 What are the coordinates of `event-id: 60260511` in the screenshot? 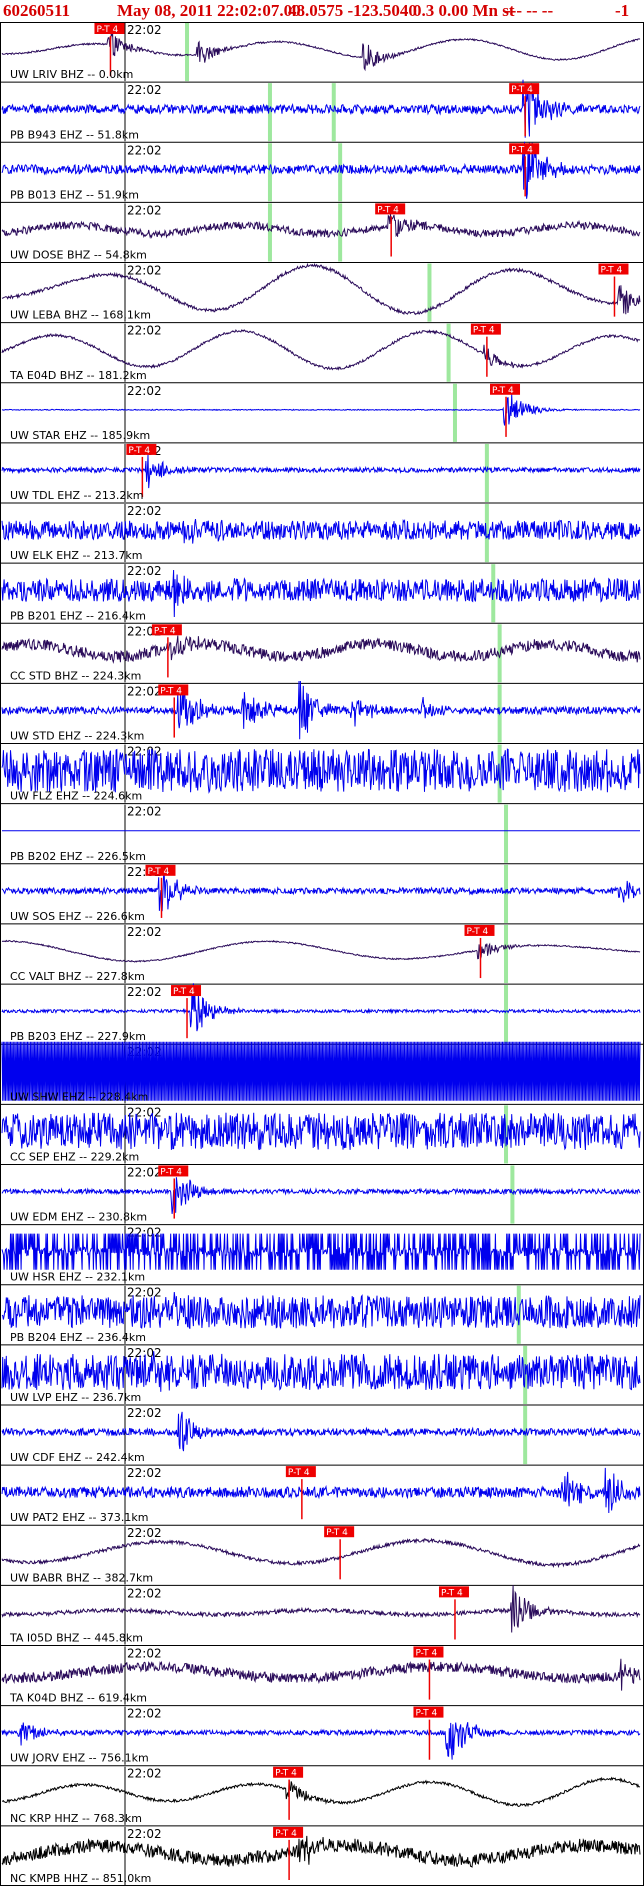 It's located at (37, 10).